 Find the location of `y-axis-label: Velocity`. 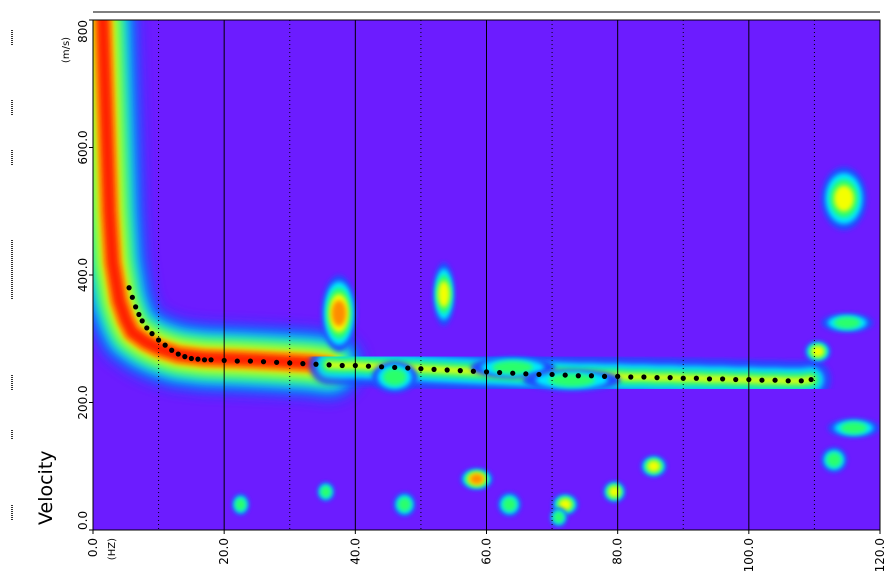

y-axis-label: Velocity is located at coordinates (46, 487).